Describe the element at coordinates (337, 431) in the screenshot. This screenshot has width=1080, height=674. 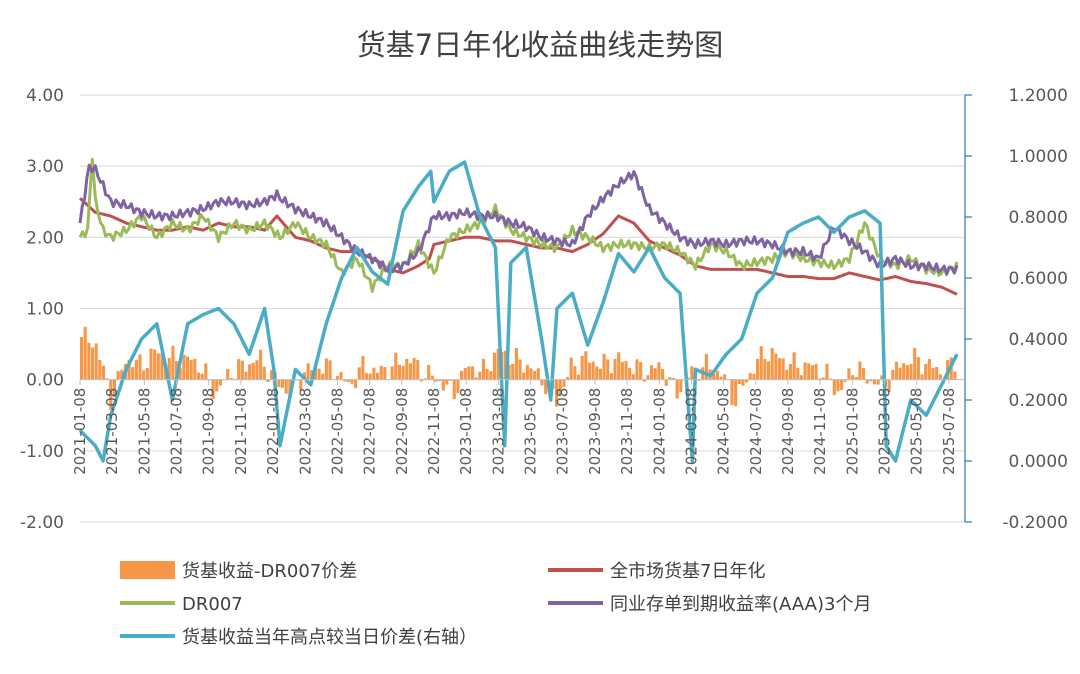
I see `x-tick-label: 2022-05-08` at that location.